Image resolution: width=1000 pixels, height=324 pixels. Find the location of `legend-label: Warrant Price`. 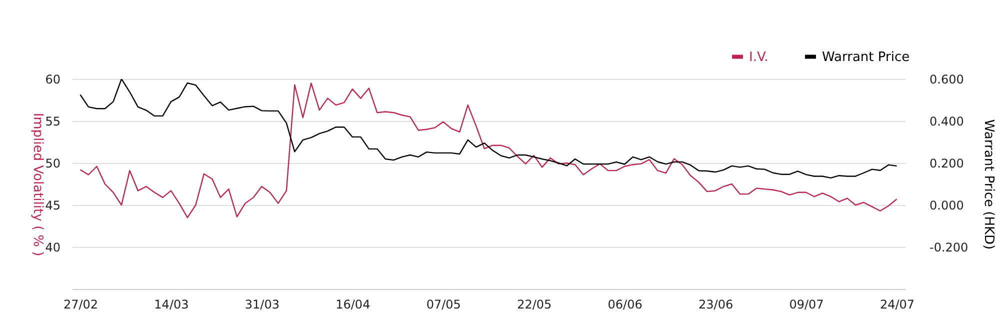

legend-label: Warrant Price is located at coordinates (866, 57).